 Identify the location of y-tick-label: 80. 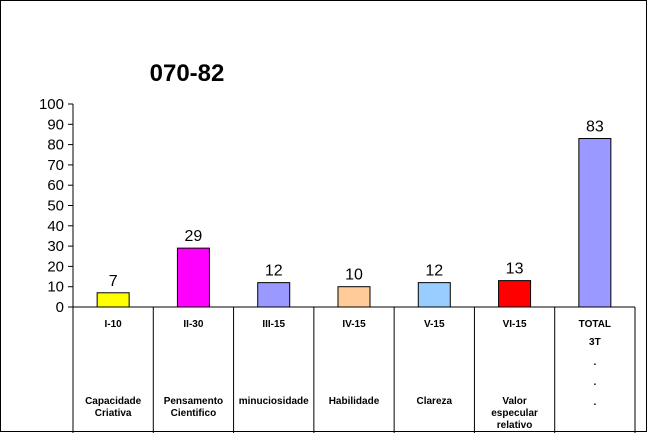
(55, 145).